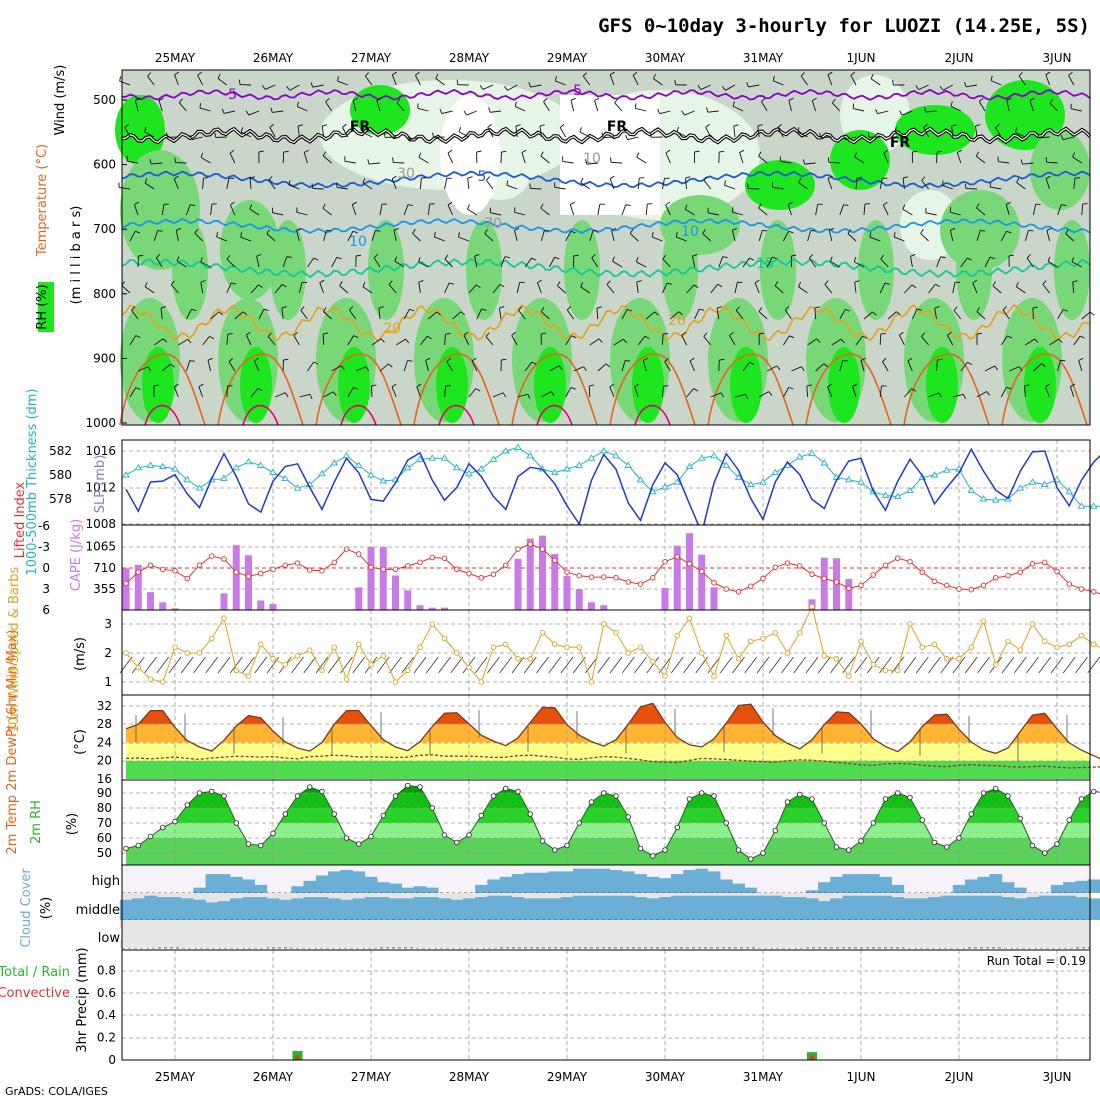 The height and width of the screenshot is (1100, 1100). Describe the element at coordinates (861, 58) in the screenshot. I see `top-date-label: 1JUN` at that location.